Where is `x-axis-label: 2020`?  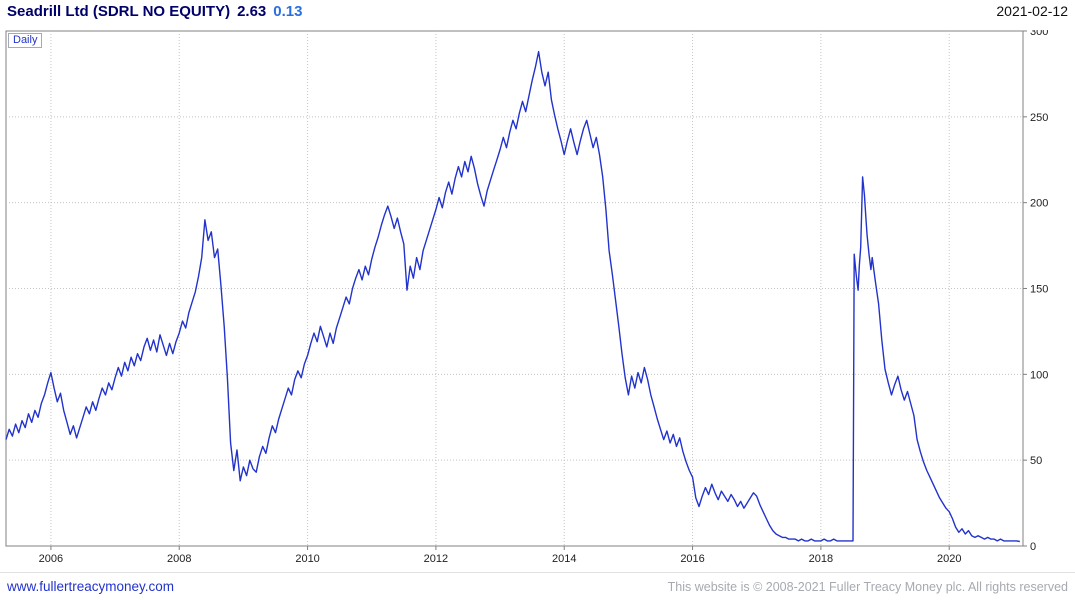 x-axis-label: 2020 is located at coordinates (949, 559).